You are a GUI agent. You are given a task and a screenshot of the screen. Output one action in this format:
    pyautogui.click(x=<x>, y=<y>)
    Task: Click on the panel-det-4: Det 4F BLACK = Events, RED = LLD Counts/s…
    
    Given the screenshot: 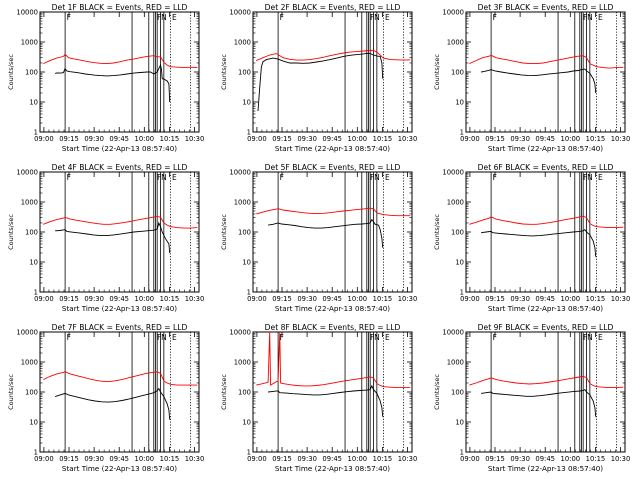 What is the action you would take?
    pyautogui.click(x=105, y=238)
    